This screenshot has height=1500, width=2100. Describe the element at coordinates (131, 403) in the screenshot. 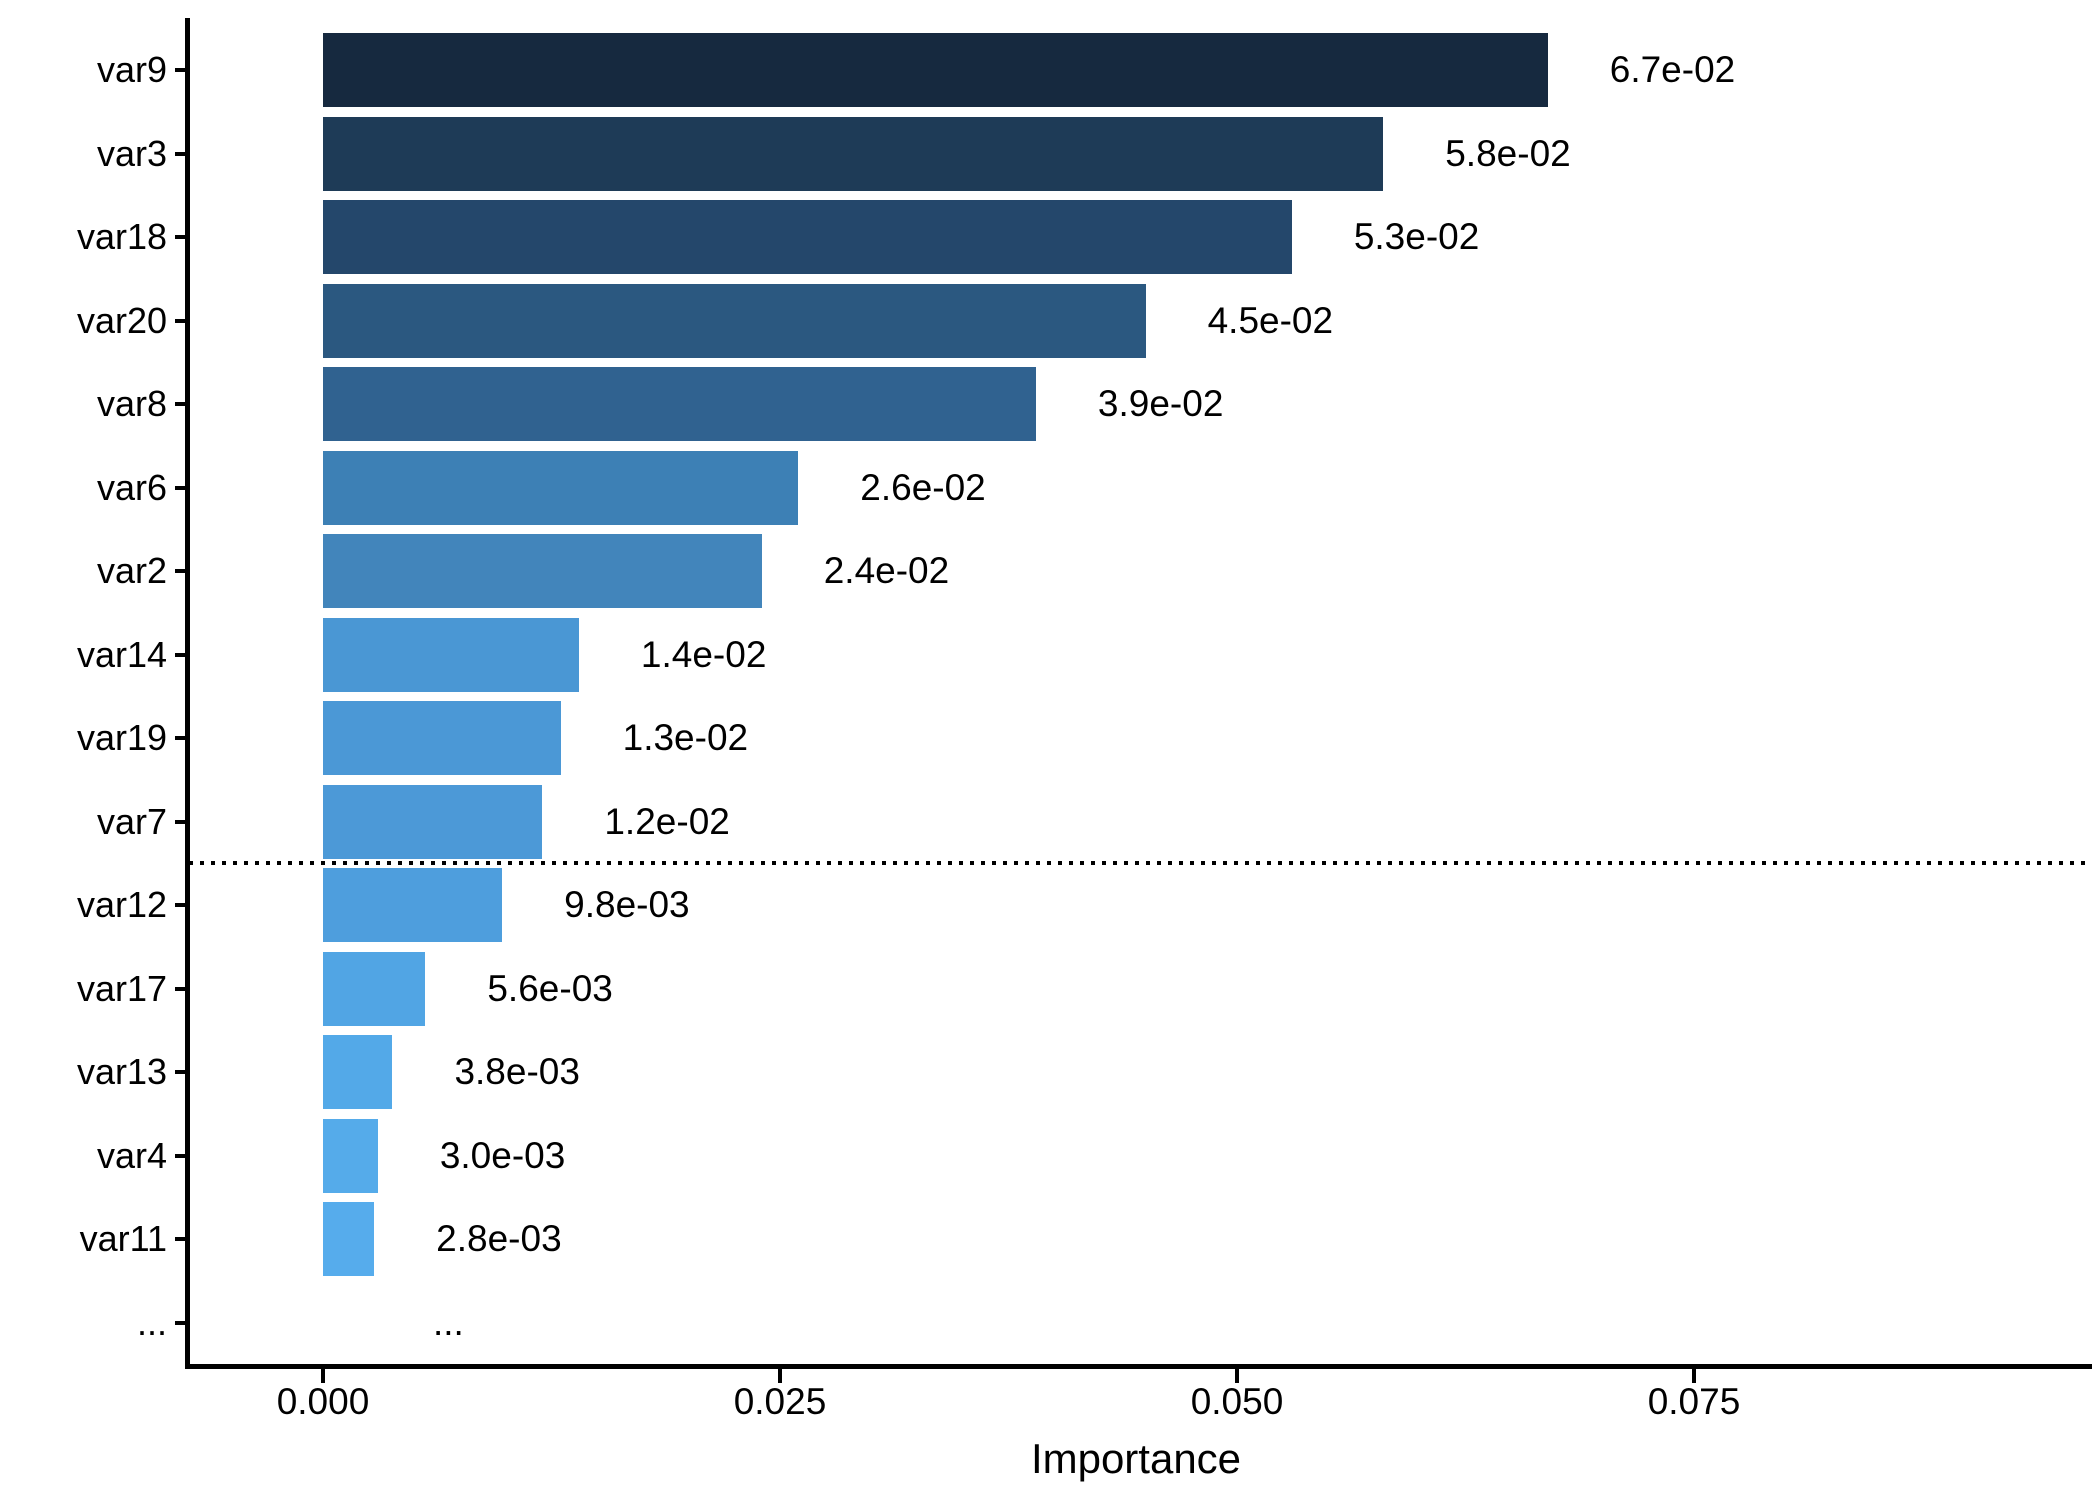

I see `y-axis-label-var8: var8` at that location.